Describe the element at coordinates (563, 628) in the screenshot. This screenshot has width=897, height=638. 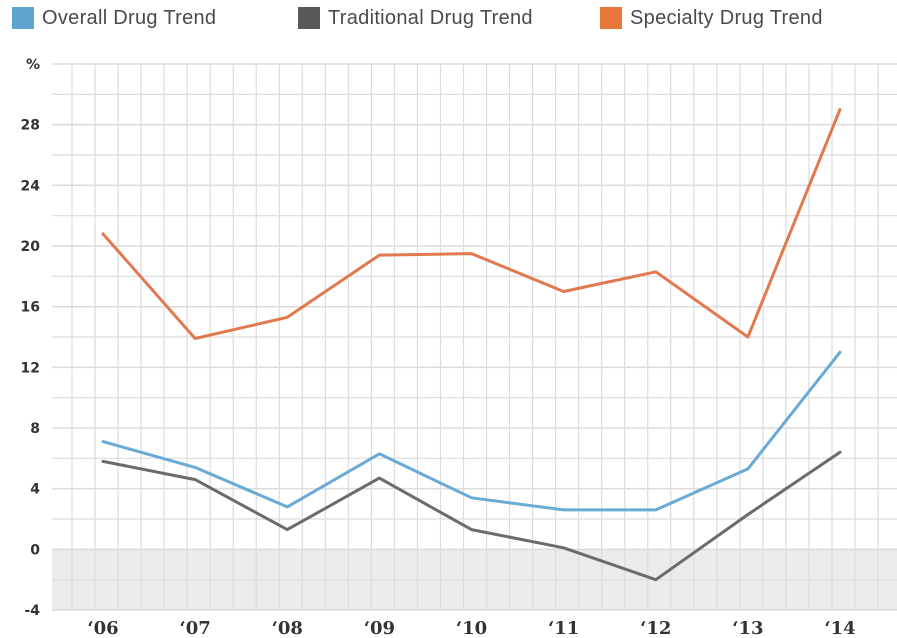
I see `x-tick-label: ‘11` at that location.